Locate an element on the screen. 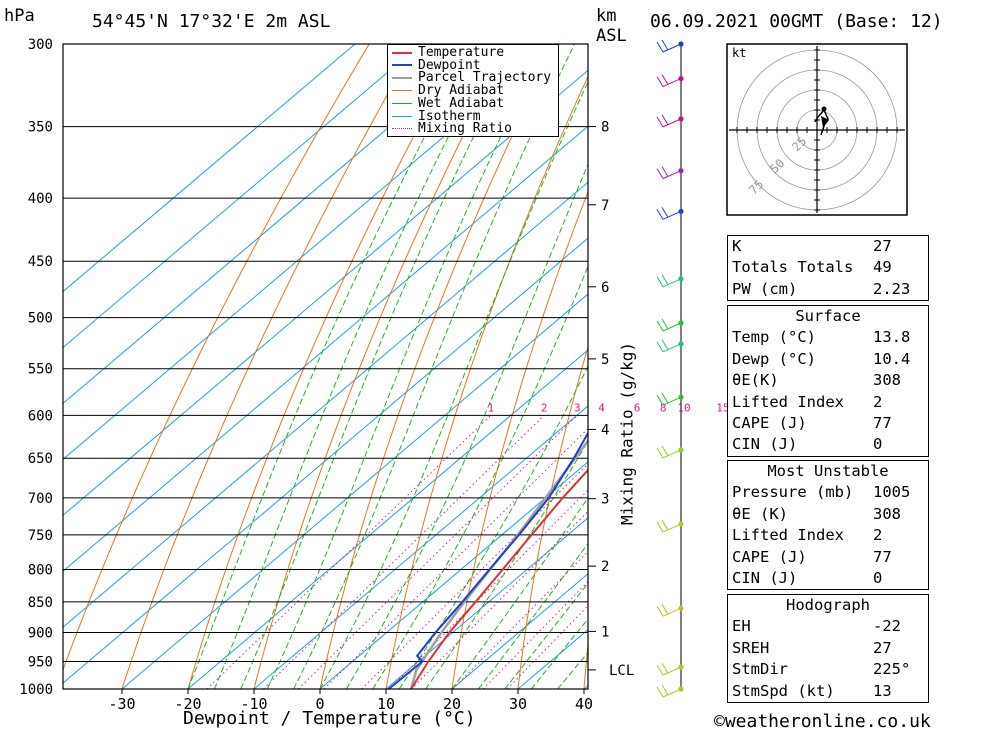 Image resolution: width=1000 pixels, height=733 pixels. mixing-ratio-label: 8 is located at coordinates (663, 407).